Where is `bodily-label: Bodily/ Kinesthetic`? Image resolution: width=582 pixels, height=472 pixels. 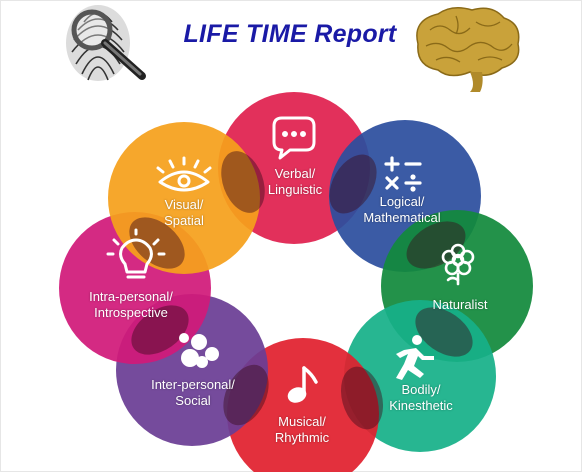 bodily-label: Bodily/ Kinesthetic is located at coordinates (421, 398).